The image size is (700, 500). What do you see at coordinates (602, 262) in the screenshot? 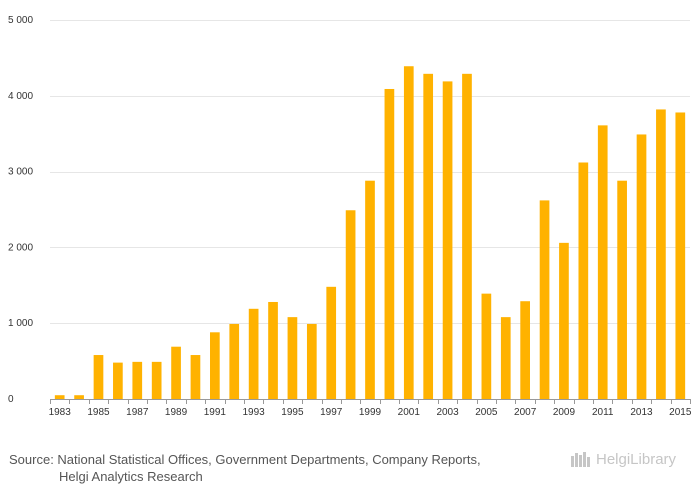
I see `bar-2011` at bounding box center [602, 262].